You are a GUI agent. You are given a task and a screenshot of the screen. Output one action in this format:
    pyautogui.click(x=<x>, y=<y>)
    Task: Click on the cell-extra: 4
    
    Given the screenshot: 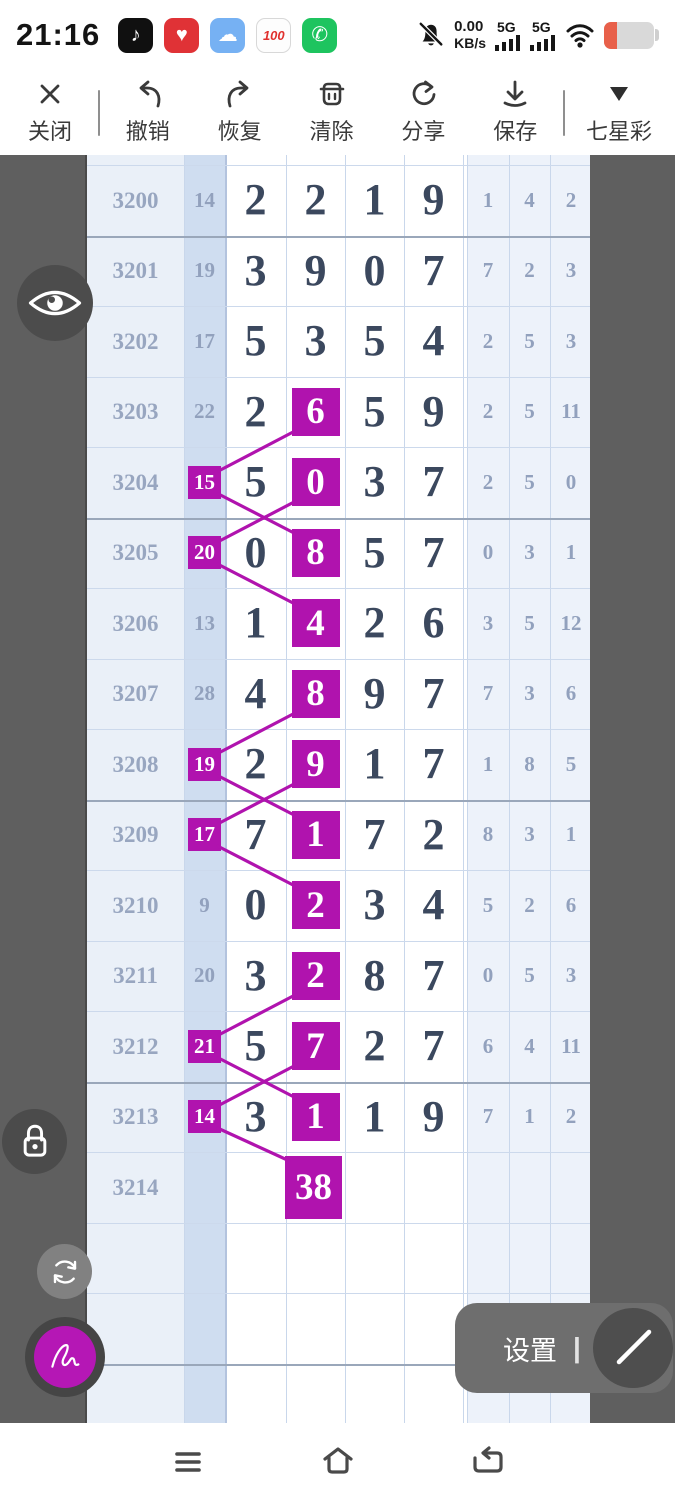 What is the action you would take?
    pyautogui.click(x=529, y=199)
    